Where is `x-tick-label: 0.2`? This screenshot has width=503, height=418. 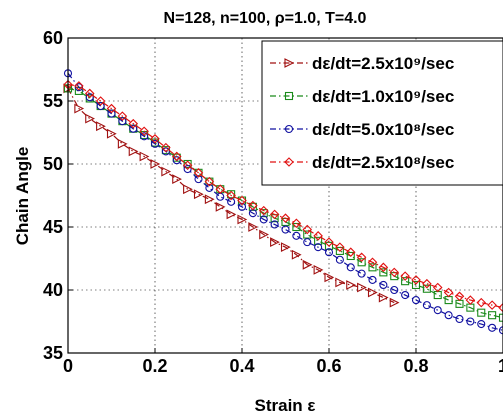
x-tick-label: 0.2 is located at coordinates (154, 366).